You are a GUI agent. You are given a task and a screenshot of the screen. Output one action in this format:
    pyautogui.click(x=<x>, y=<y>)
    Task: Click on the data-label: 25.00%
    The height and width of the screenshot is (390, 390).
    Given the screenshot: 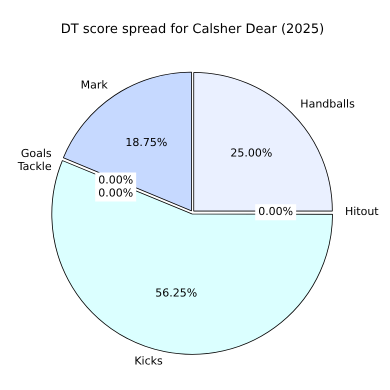 What is the action you would take?
    pyautogui.click(x=251, y=153)
    